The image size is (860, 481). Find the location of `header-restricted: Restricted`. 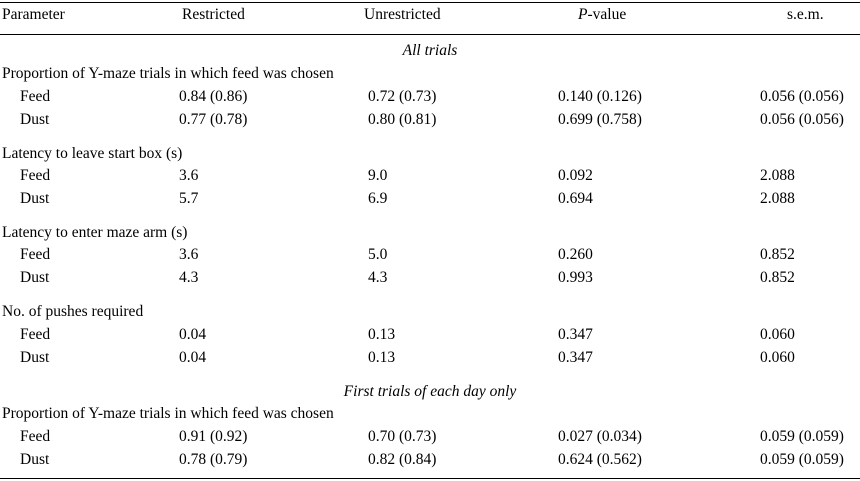

header-restricted: Restricted is located at coordinates (213, 14).